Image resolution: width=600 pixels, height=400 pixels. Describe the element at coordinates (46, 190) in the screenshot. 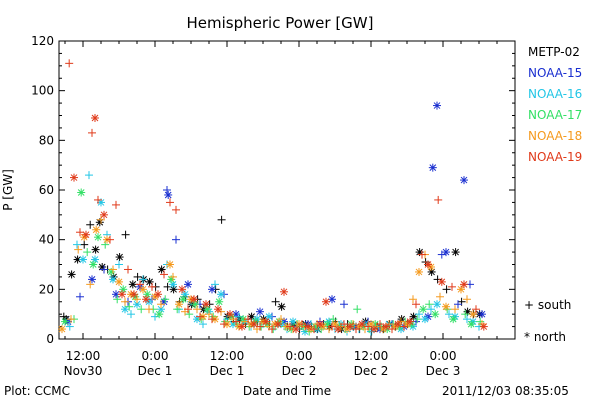

I see `y-tick-label: 60` at that location.